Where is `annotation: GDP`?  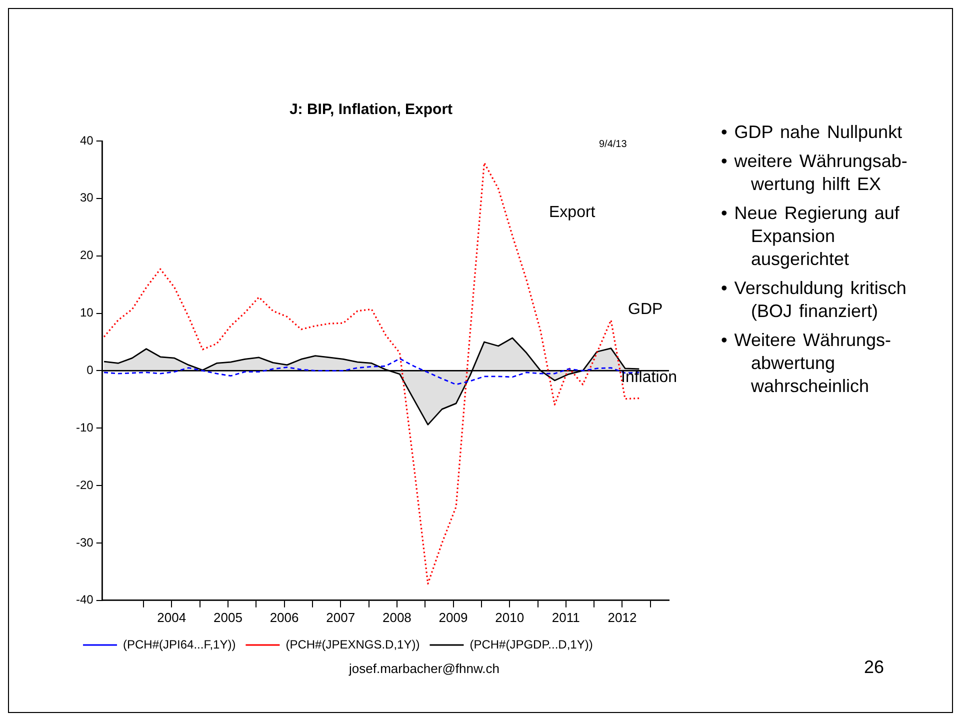
annotation: GDP is located at coordinates (645, 310).